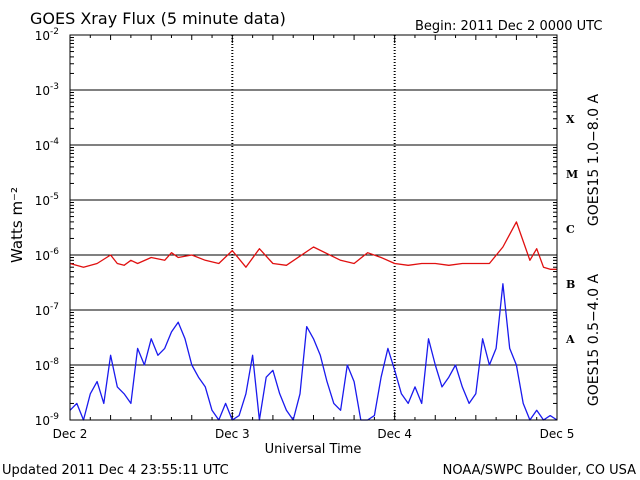 This screenshot has height=480, width=640. I want to click on flare-class-label: M, so click(572, 174).